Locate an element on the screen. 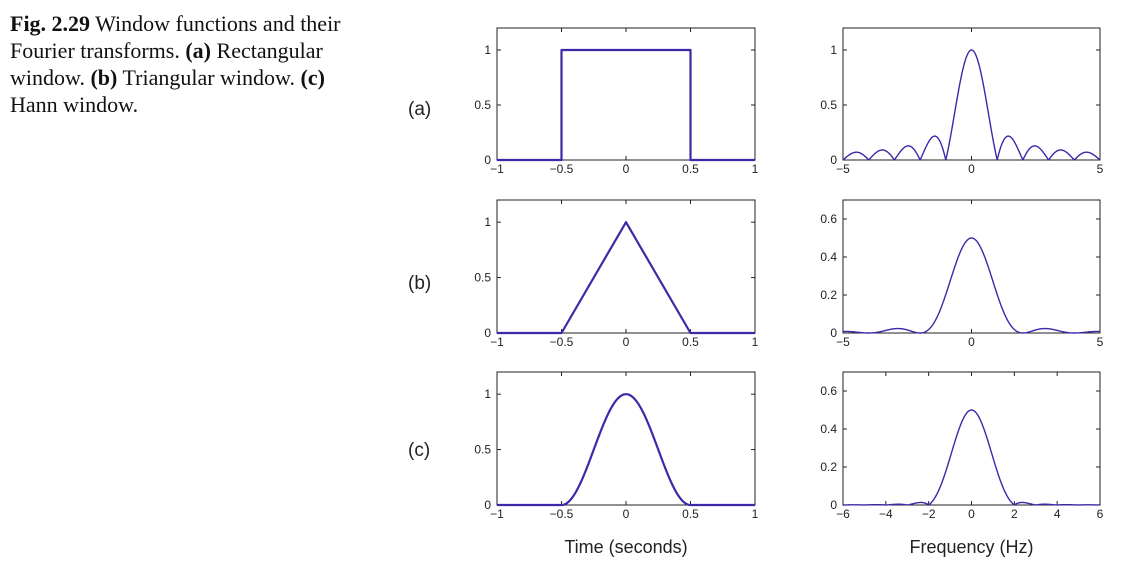 This screenshot has width=1137, height=585. caption-label-a: (a) is located at coordinates (198, 50).